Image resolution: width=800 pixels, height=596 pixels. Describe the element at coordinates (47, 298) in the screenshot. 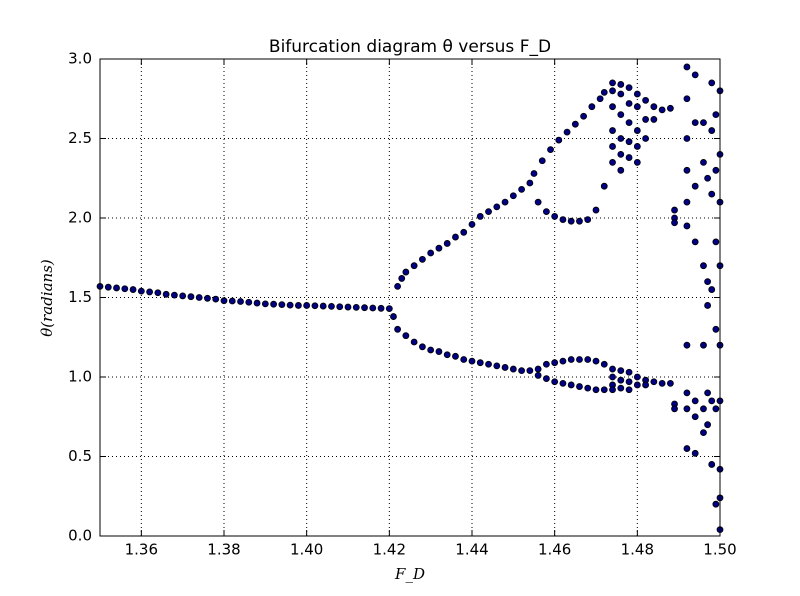

I see `y-axis-label: θ(radians)` at that location.